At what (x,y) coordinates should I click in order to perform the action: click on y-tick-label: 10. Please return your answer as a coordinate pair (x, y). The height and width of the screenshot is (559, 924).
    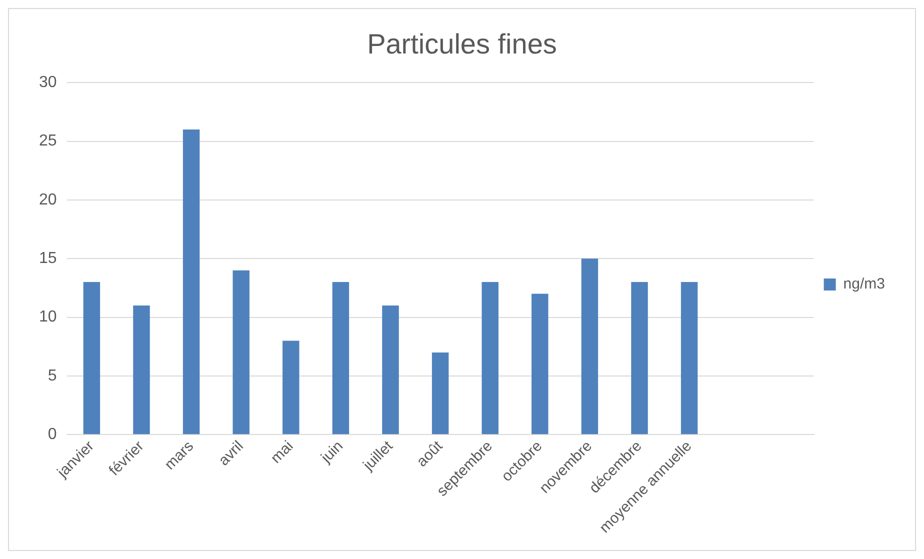
    Looking at the image, I should click on (48, 317).